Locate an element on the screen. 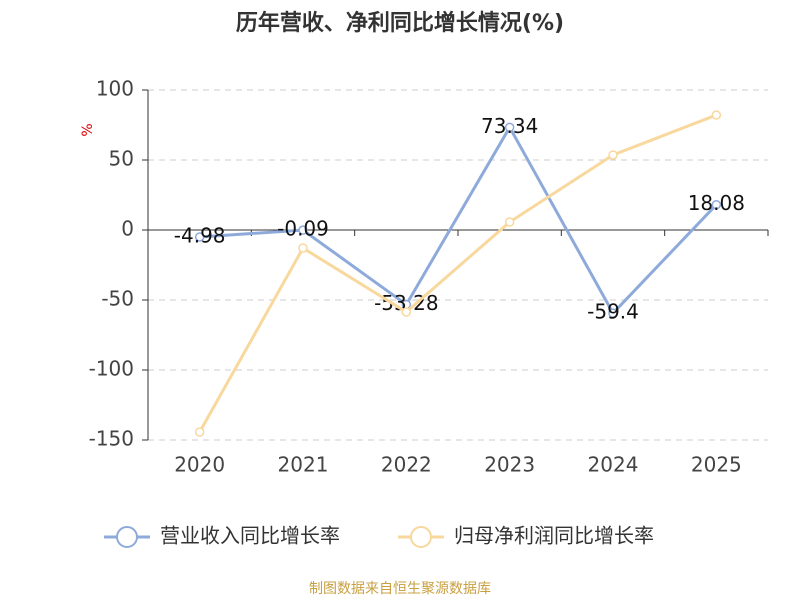  x-tick-label: 2020 is located at coordinates (199, 465).